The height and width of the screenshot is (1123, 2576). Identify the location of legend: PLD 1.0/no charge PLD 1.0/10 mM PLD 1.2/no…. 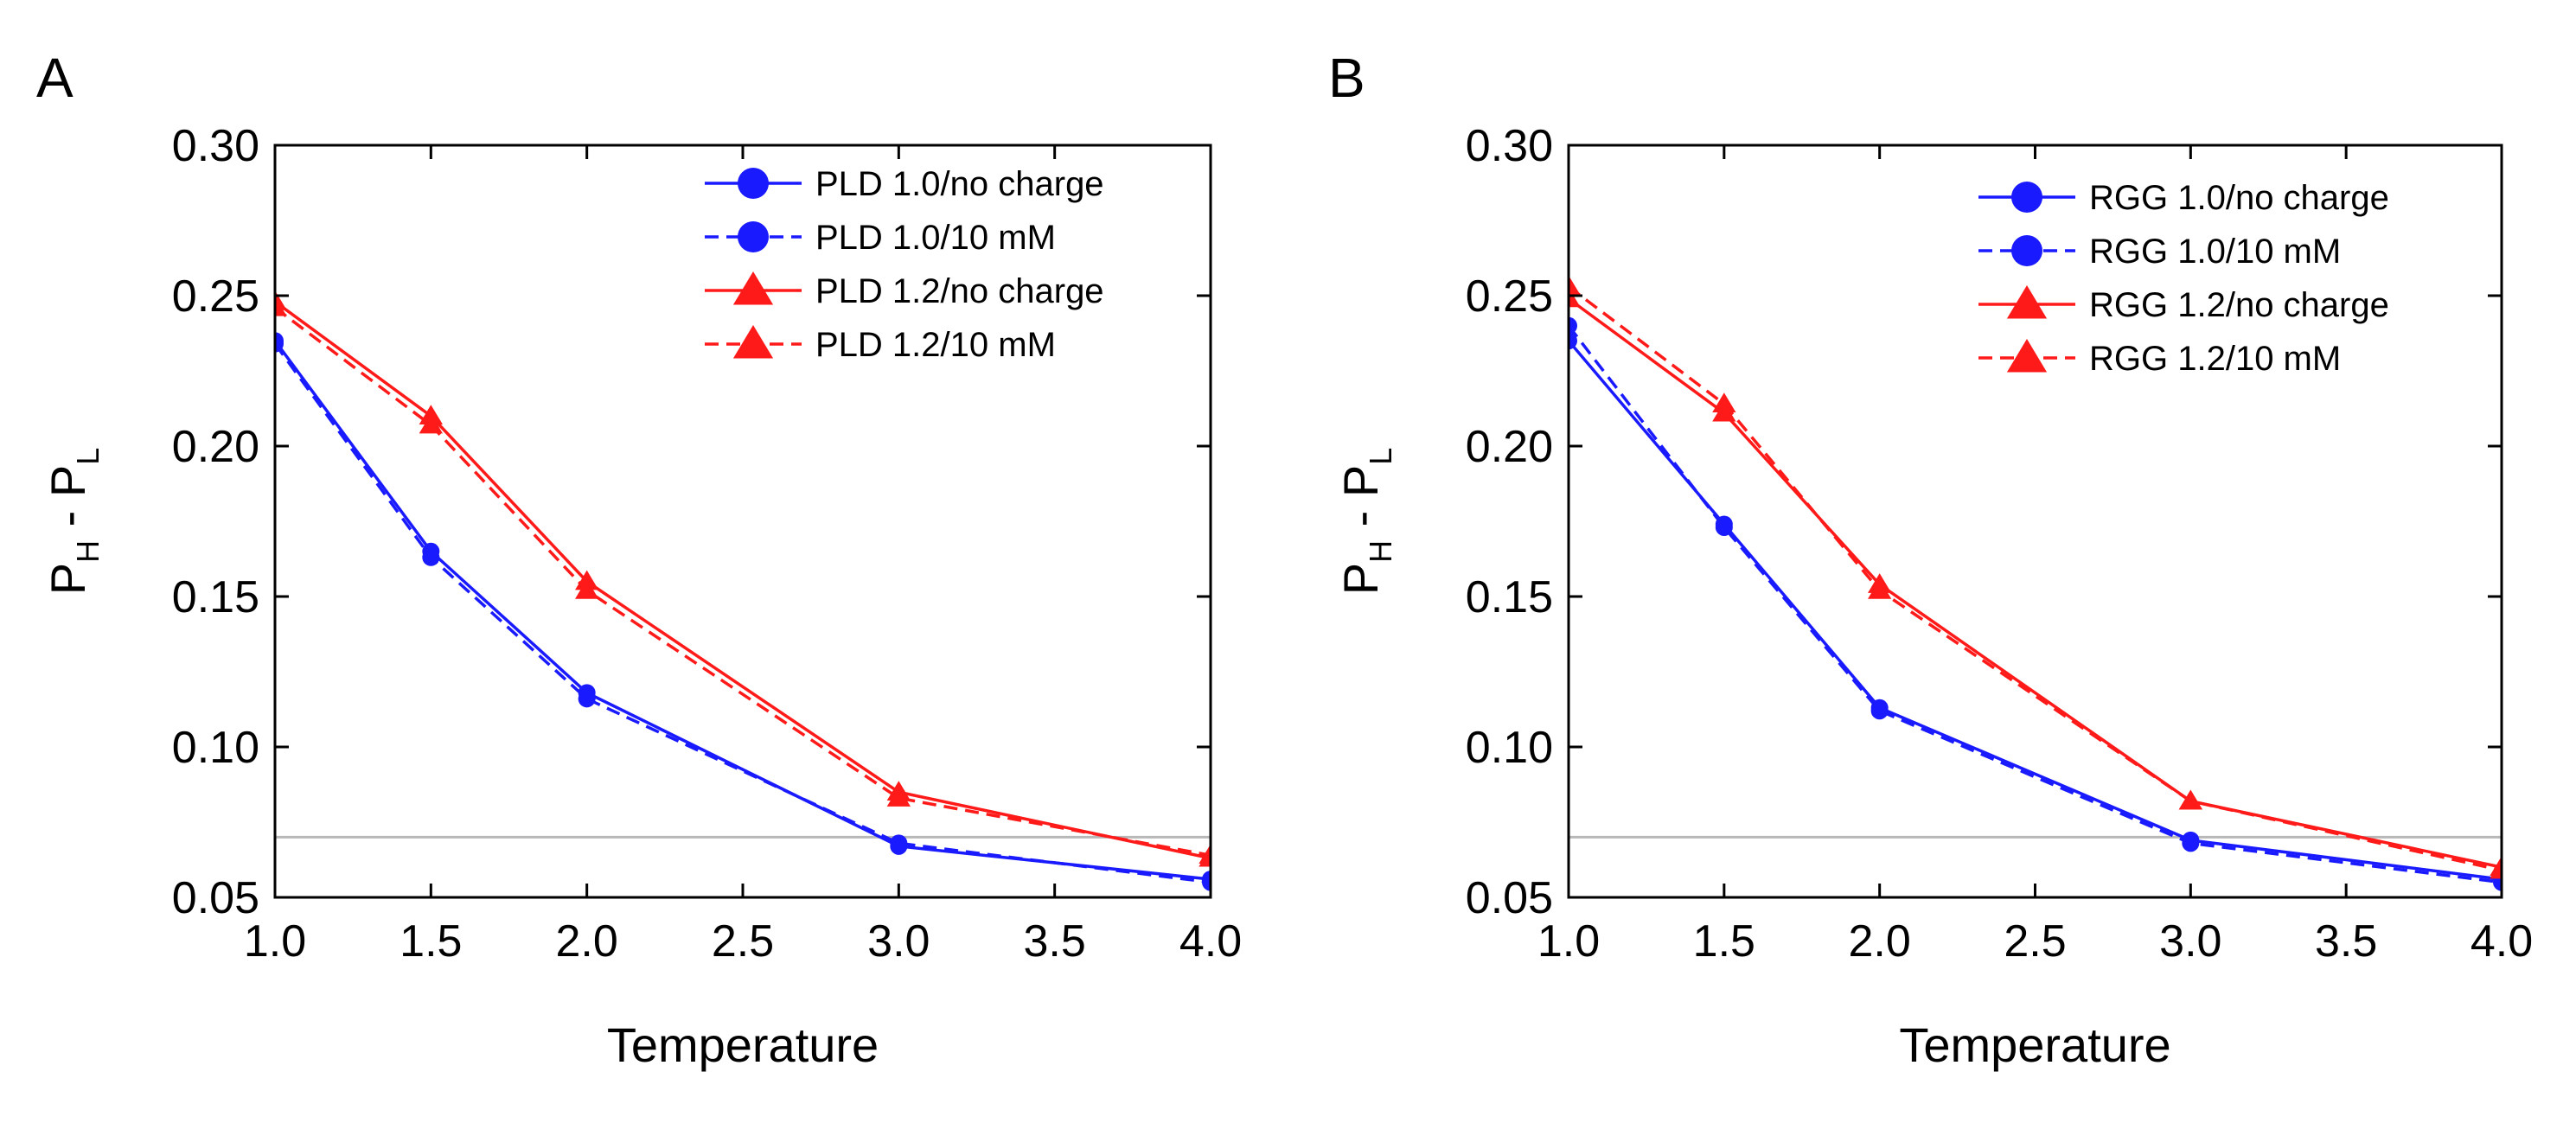
(905, 264).